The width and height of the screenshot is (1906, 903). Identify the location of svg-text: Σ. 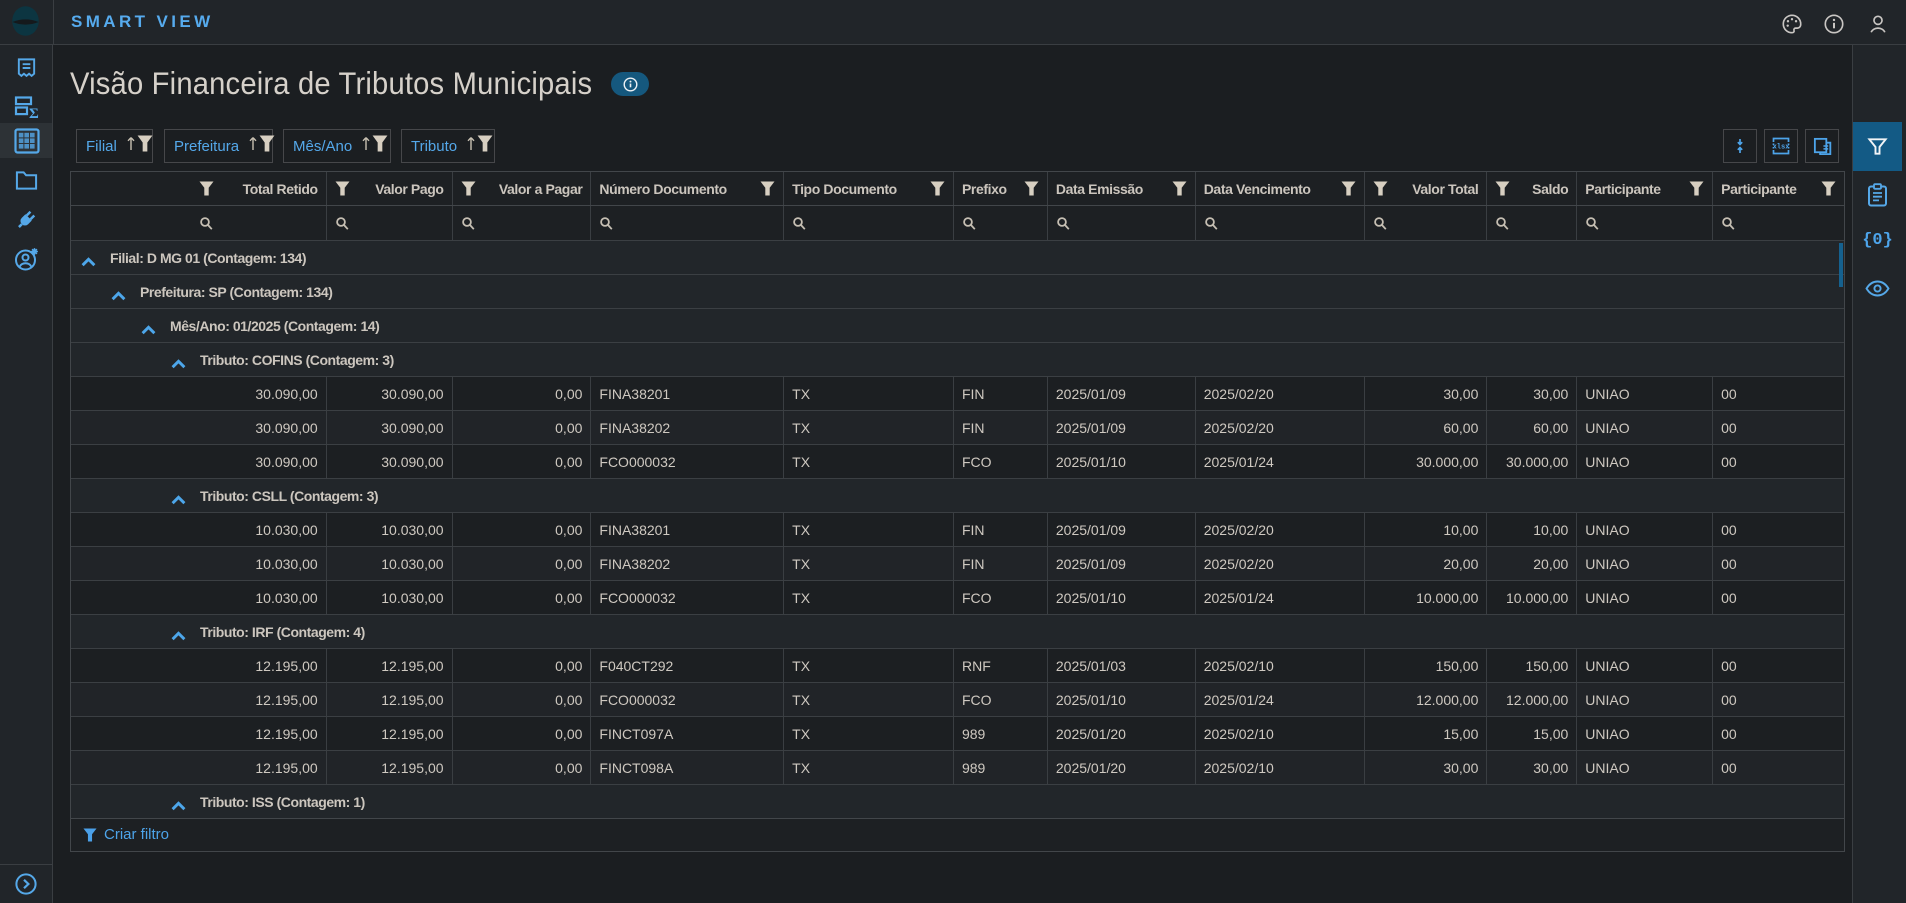
(34, 112).